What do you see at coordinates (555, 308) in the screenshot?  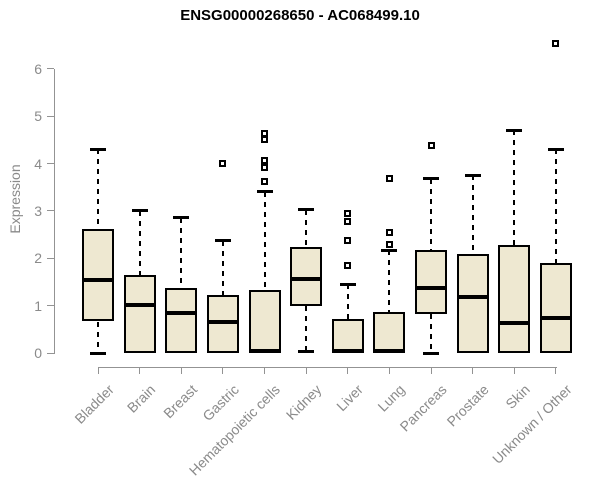 I see `box-unknown-other` at bounding box center [555, 308].